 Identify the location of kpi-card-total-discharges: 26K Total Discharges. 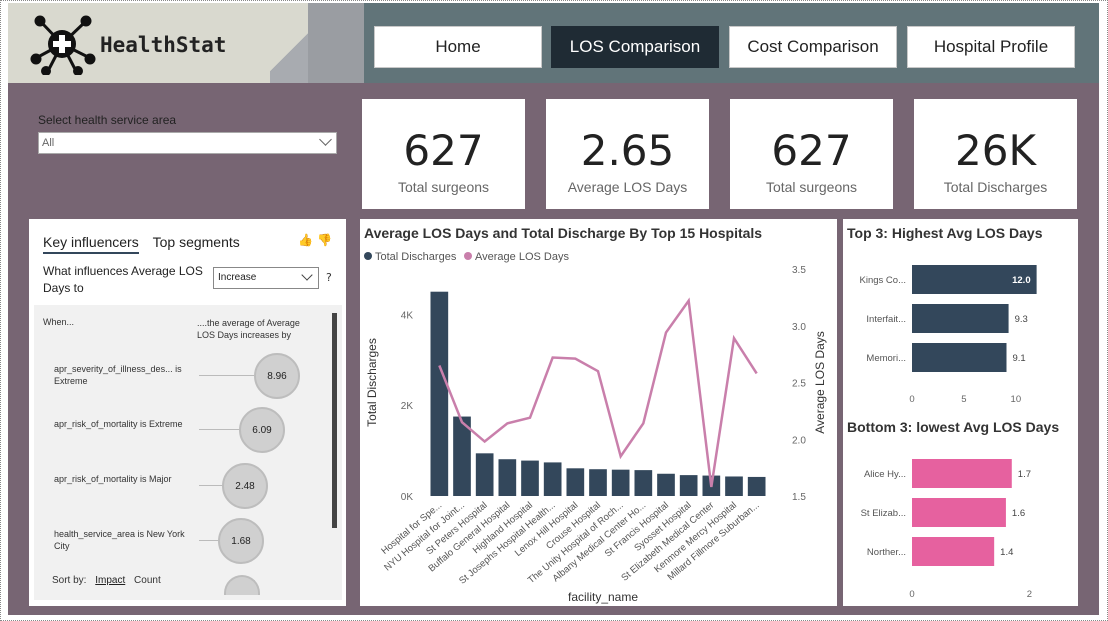
(995, 154).